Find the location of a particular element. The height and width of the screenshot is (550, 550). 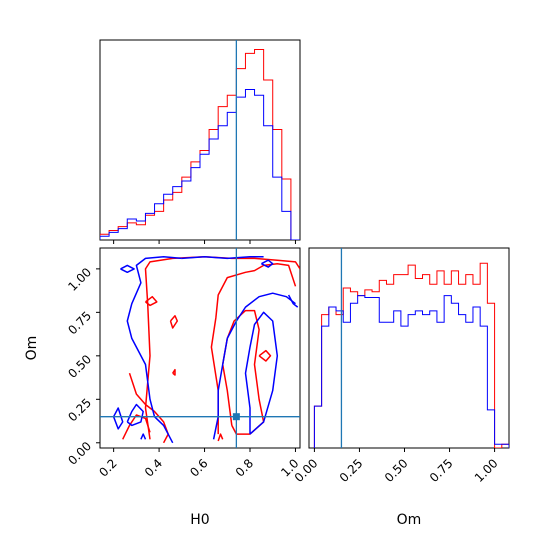

om-histogram-marks is located at coordinates (411, 348).